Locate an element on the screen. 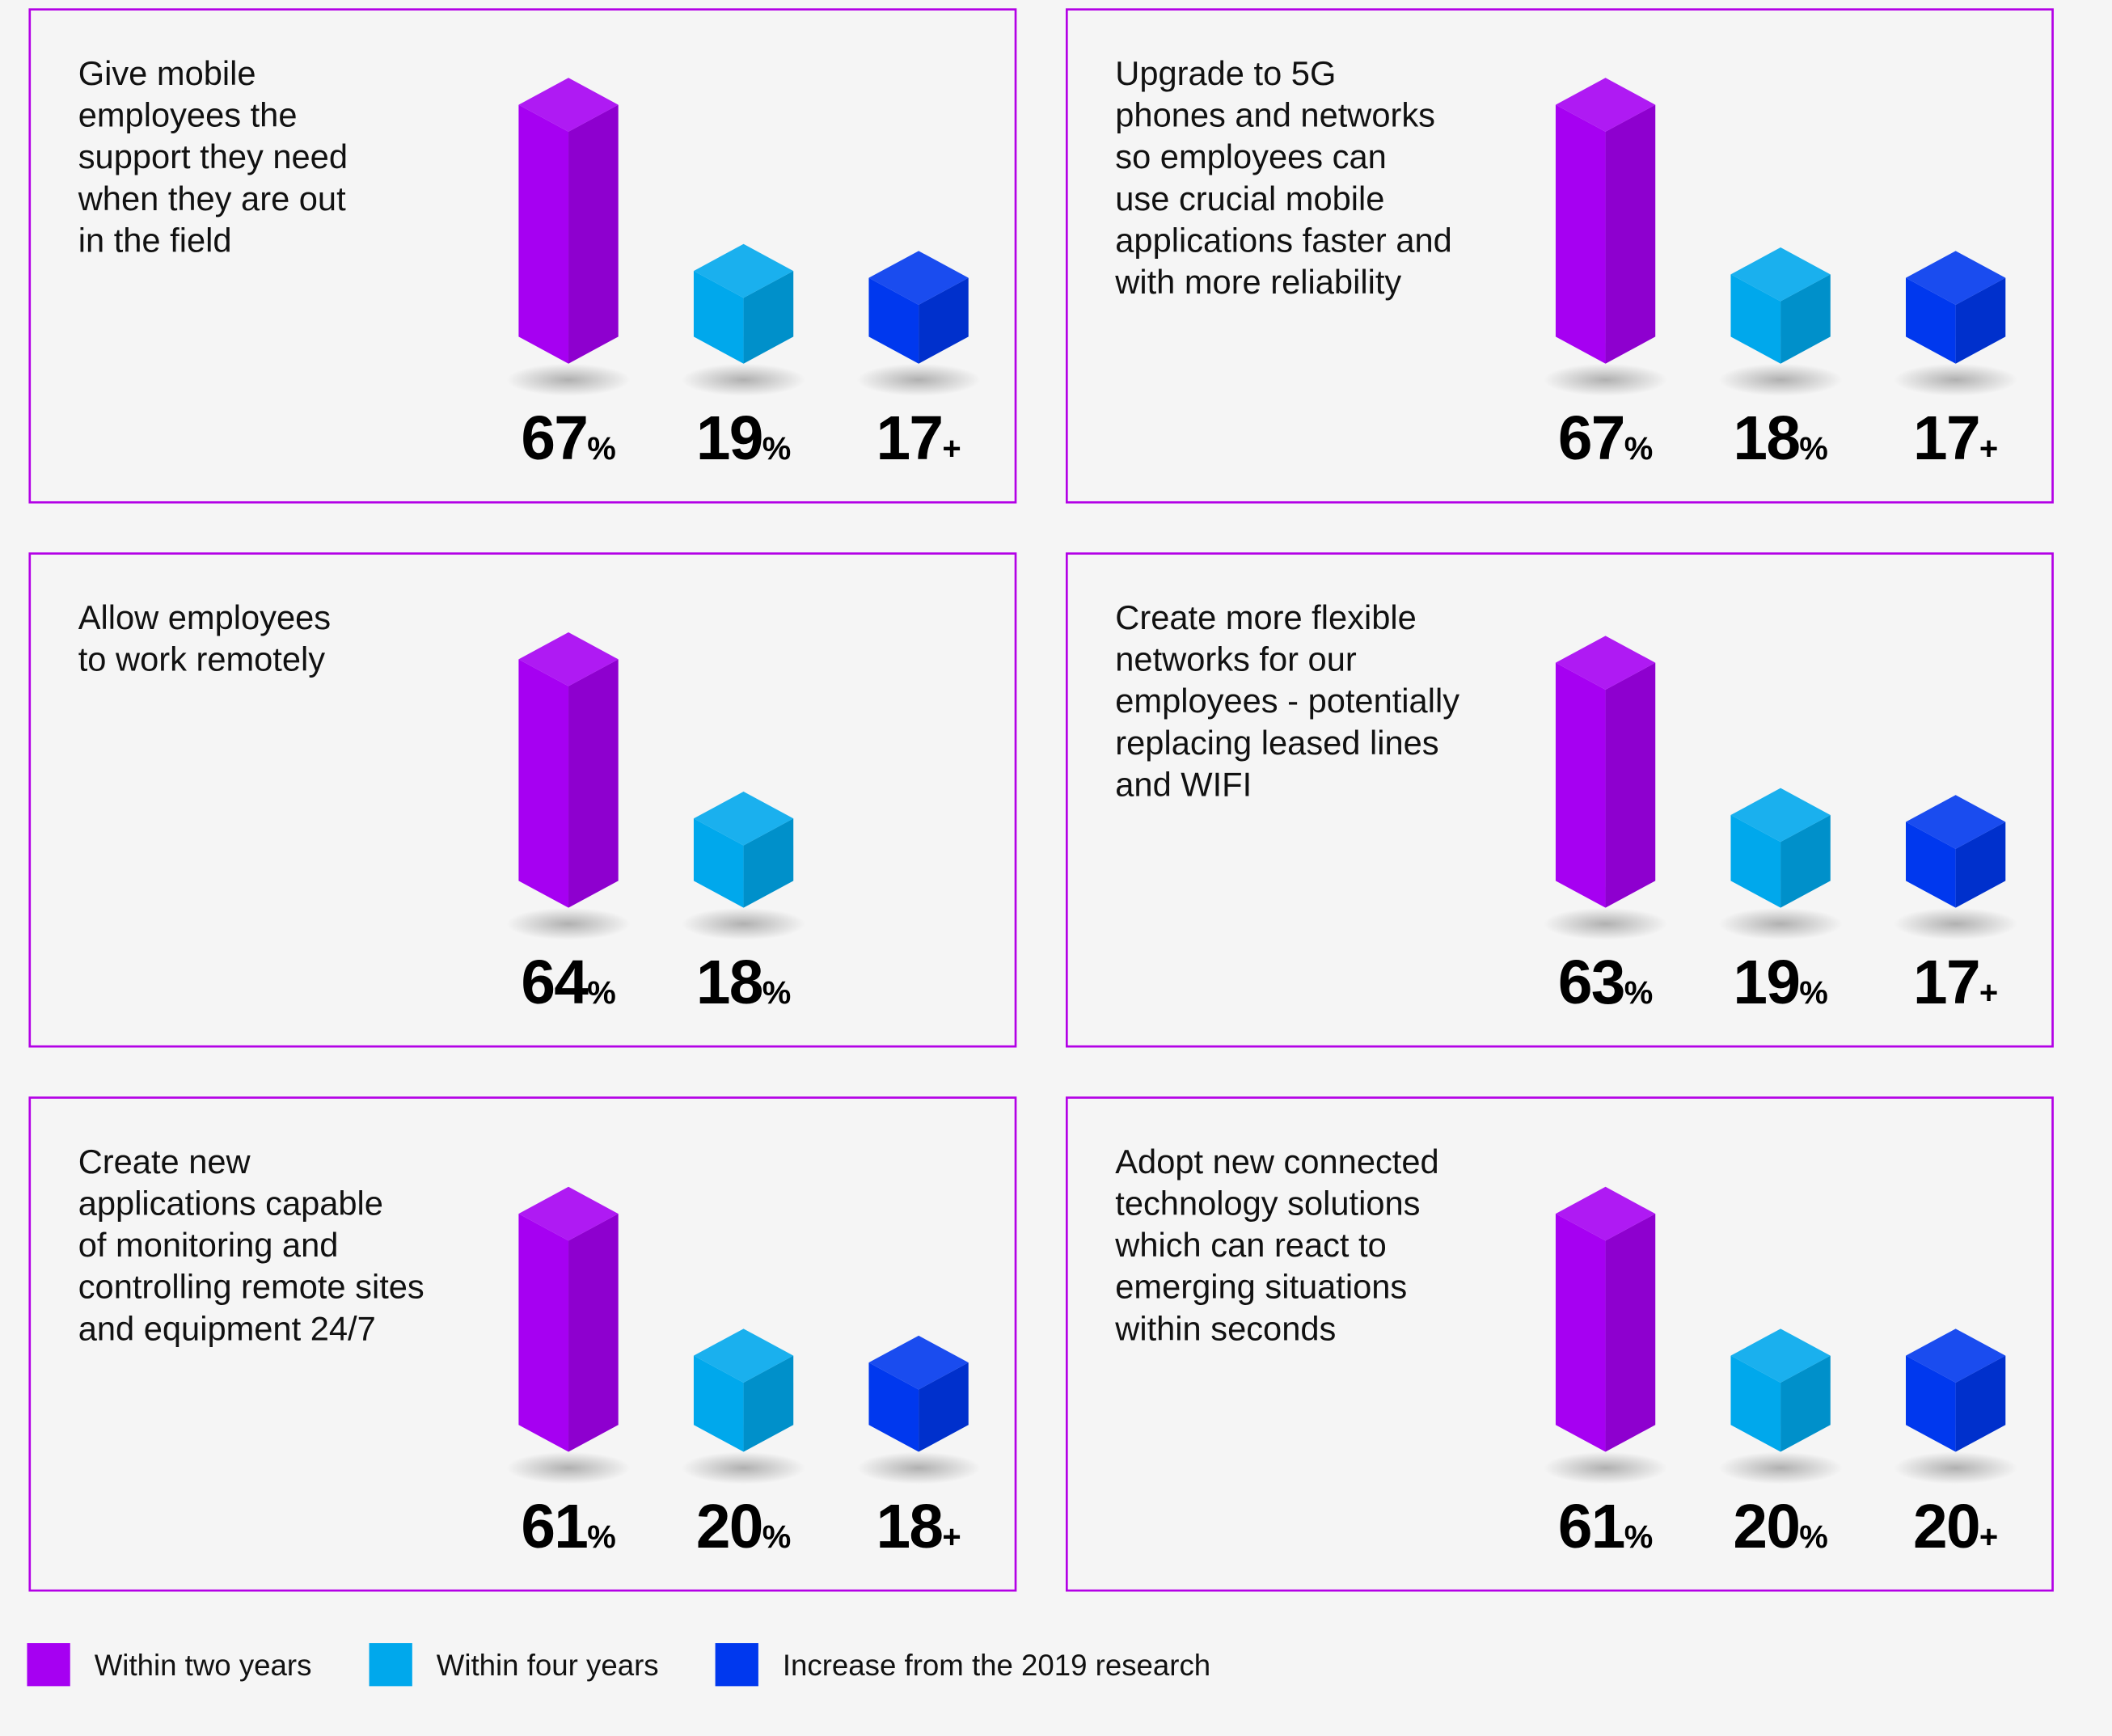 Image resolution: width=2112 pixels, height=1736 pixels. panel-title: to work remotely is located at coordinates (202, 659).